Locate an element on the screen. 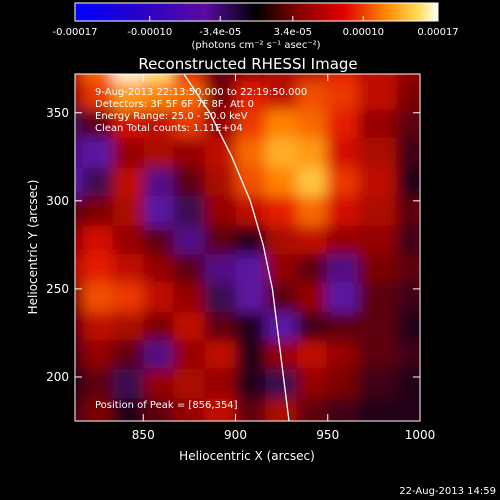  colorbar-tick-label: 0.00017 is located at coordinates (437, 32).